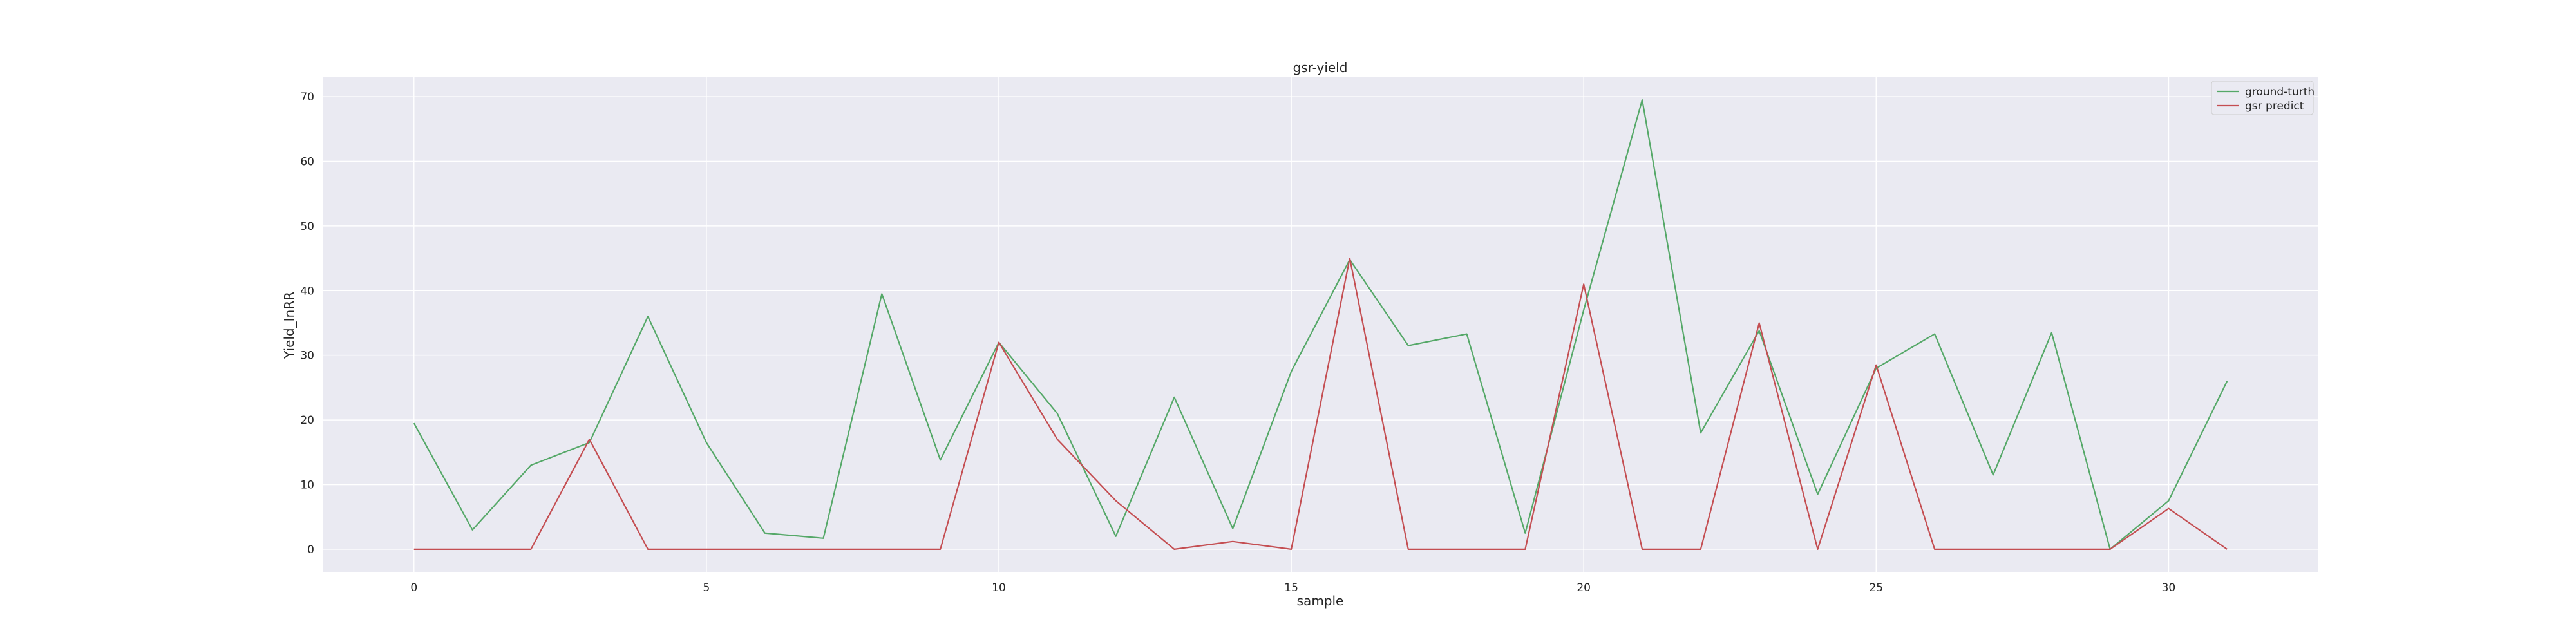 The width and height of the screenshot is (2576, 644). Describe the element at coordinates (999, 588) in the screenshot. I see `x-tick-label: 10` at that location.